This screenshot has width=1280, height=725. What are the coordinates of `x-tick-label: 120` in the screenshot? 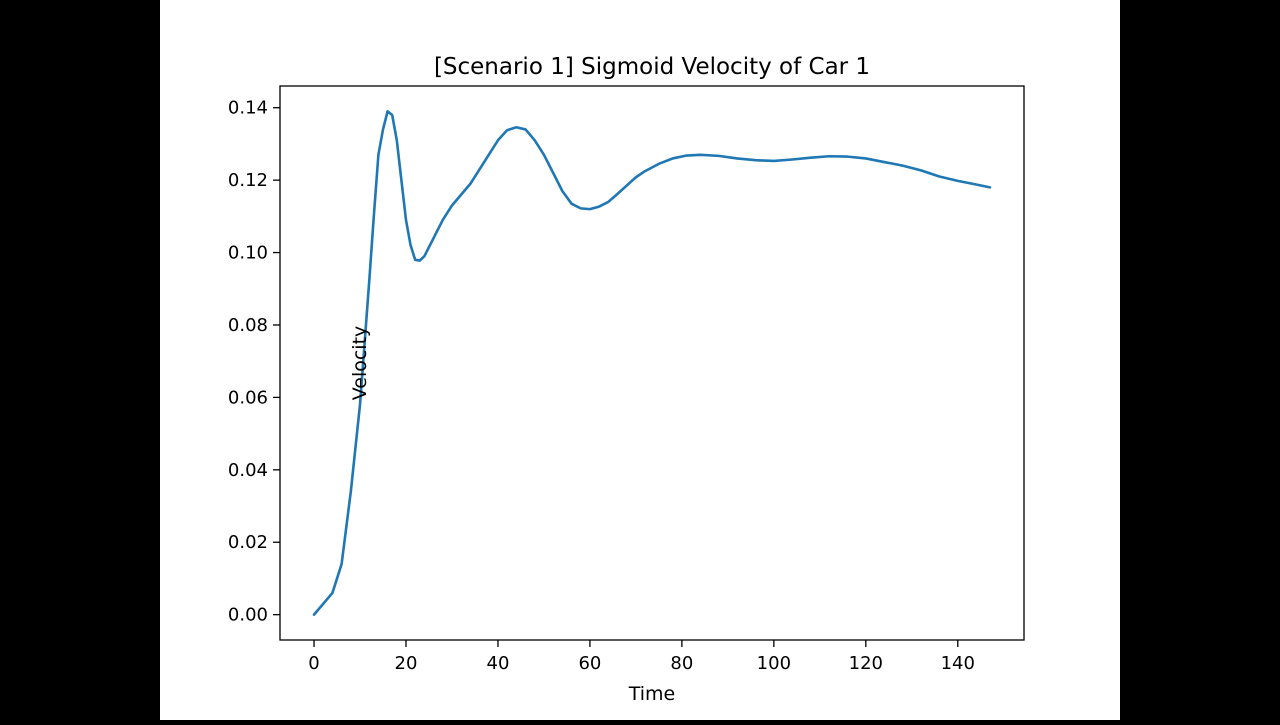 It's located at (866, 663).